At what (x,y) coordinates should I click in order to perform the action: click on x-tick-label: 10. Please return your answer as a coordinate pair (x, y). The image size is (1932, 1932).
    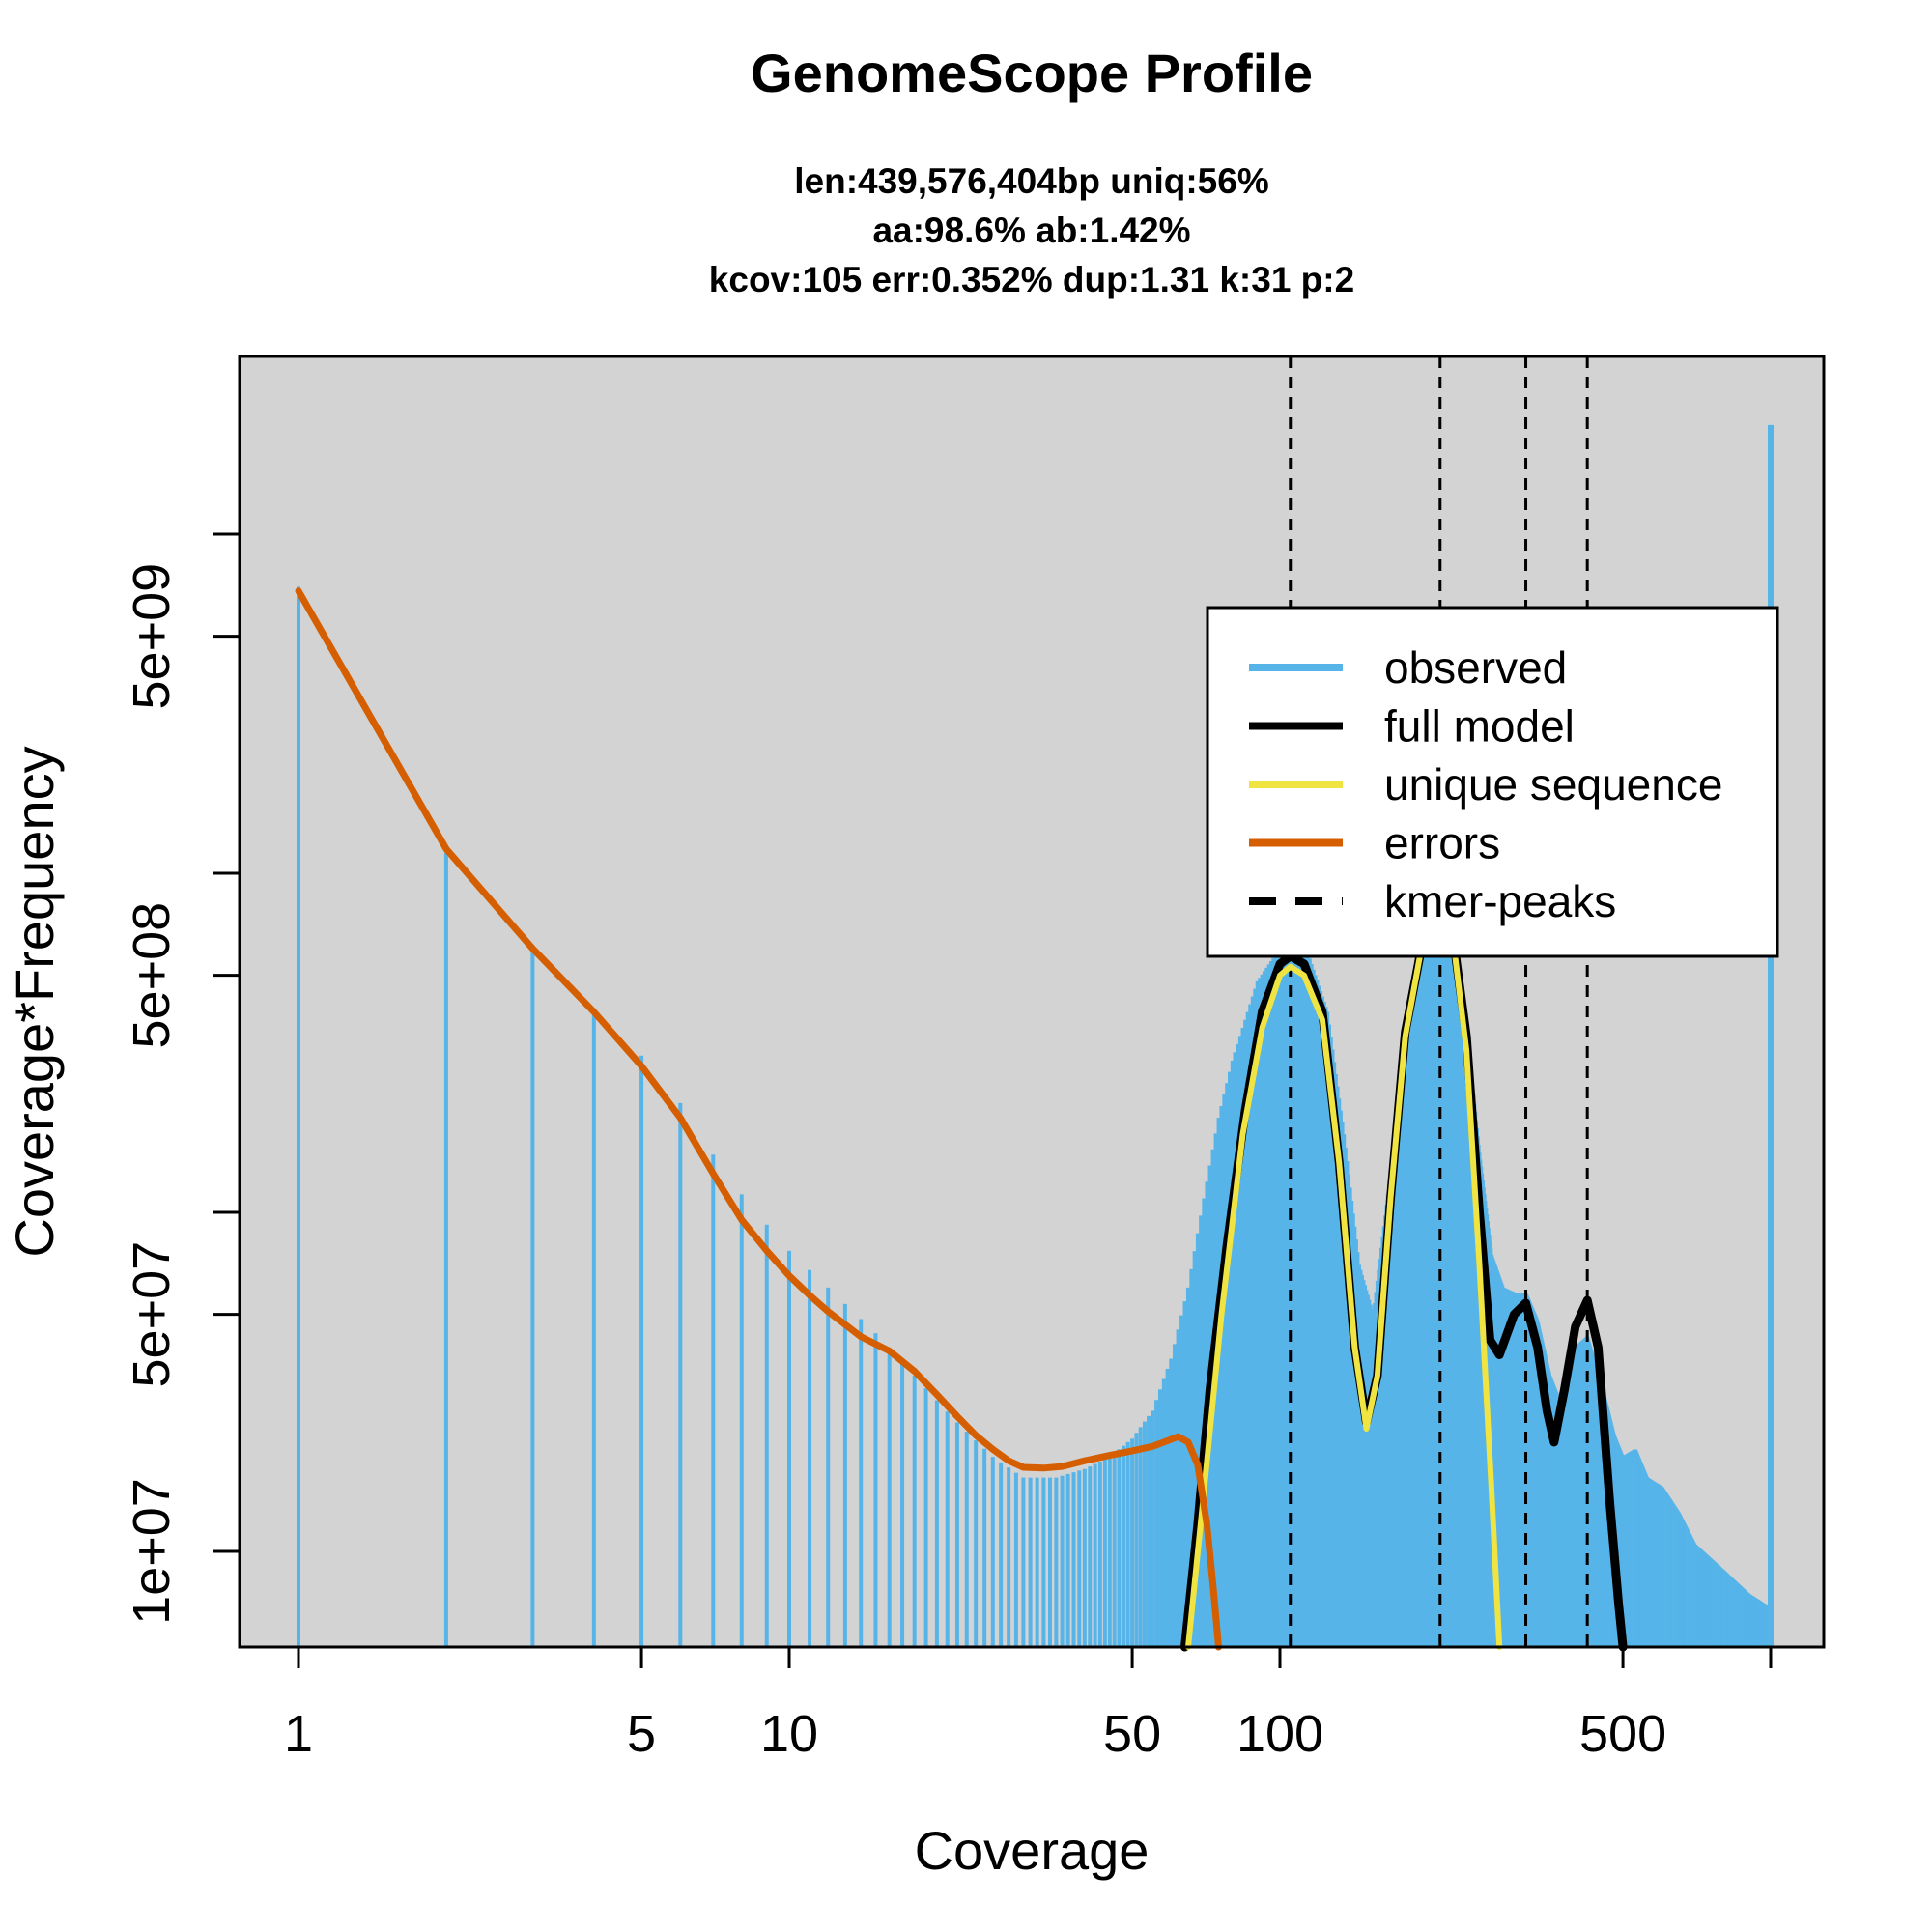
    Looking at the image, I should click on (789, 1734).